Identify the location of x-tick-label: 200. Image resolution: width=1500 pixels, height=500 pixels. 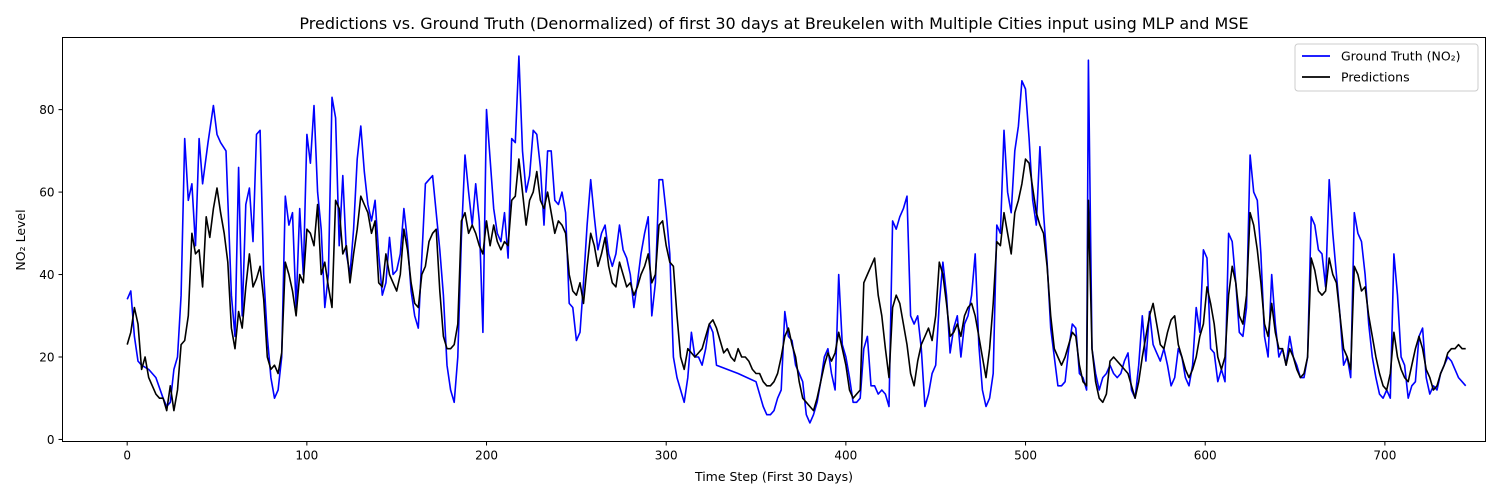
(486, 456).